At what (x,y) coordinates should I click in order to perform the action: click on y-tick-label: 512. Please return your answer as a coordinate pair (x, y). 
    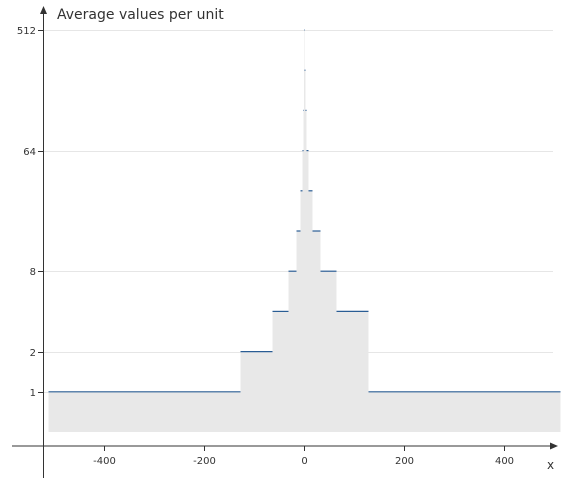
    Looking at the image, I should click on (26, 31).